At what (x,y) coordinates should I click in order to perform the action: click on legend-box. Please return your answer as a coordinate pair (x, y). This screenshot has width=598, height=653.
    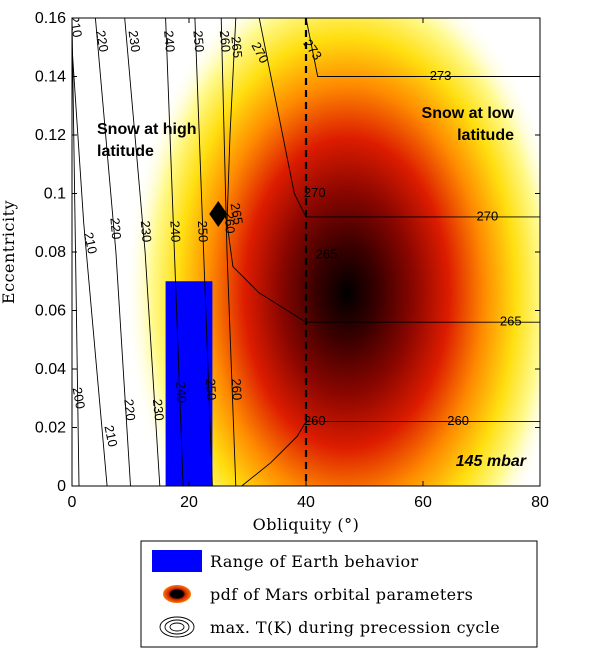
    Looking at the image, I should click on (339, 594).